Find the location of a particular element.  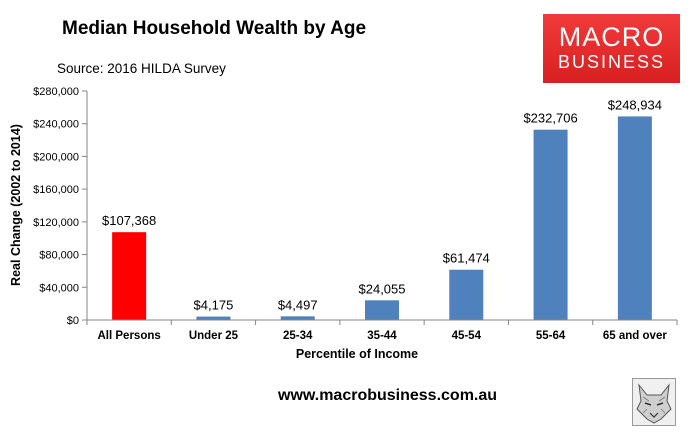

x-tick-label: All Persons is located at coordinates (129, 336).